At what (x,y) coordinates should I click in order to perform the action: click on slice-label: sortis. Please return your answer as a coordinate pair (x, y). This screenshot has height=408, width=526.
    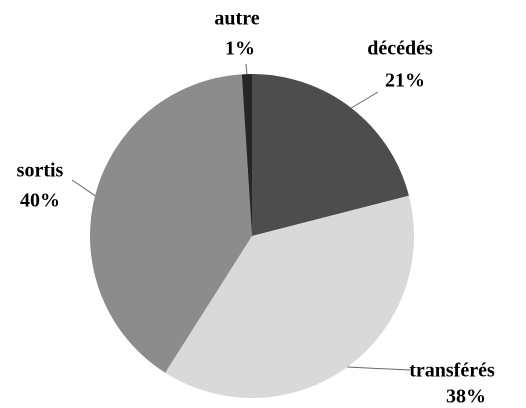
    Looking at the image, I should click on (40, 171).